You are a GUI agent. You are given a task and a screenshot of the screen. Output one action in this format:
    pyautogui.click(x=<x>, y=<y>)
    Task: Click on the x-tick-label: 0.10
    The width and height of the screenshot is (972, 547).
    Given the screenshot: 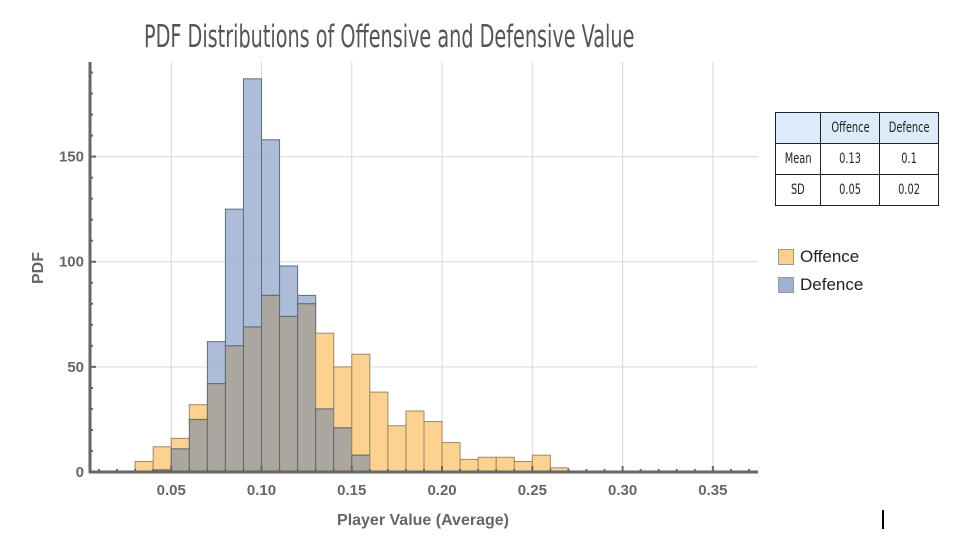 What is the action you would take?
    pyautogui.click(x=261, y=490)
    